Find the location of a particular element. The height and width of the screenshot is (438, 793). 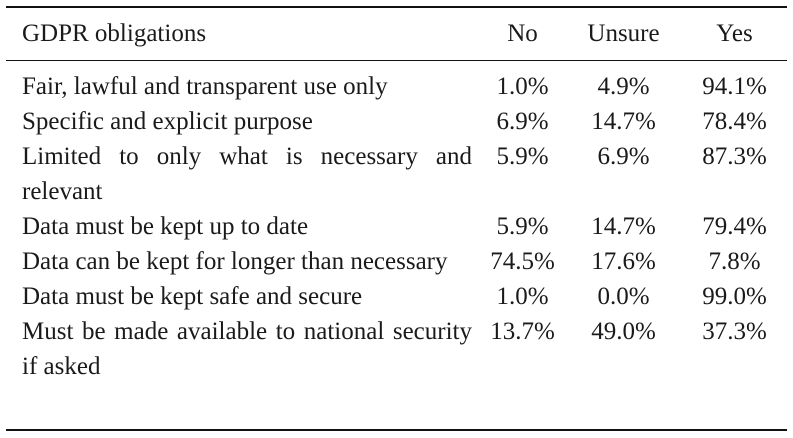

row-unsure: 6.9% is located at coordinates (623, 156).